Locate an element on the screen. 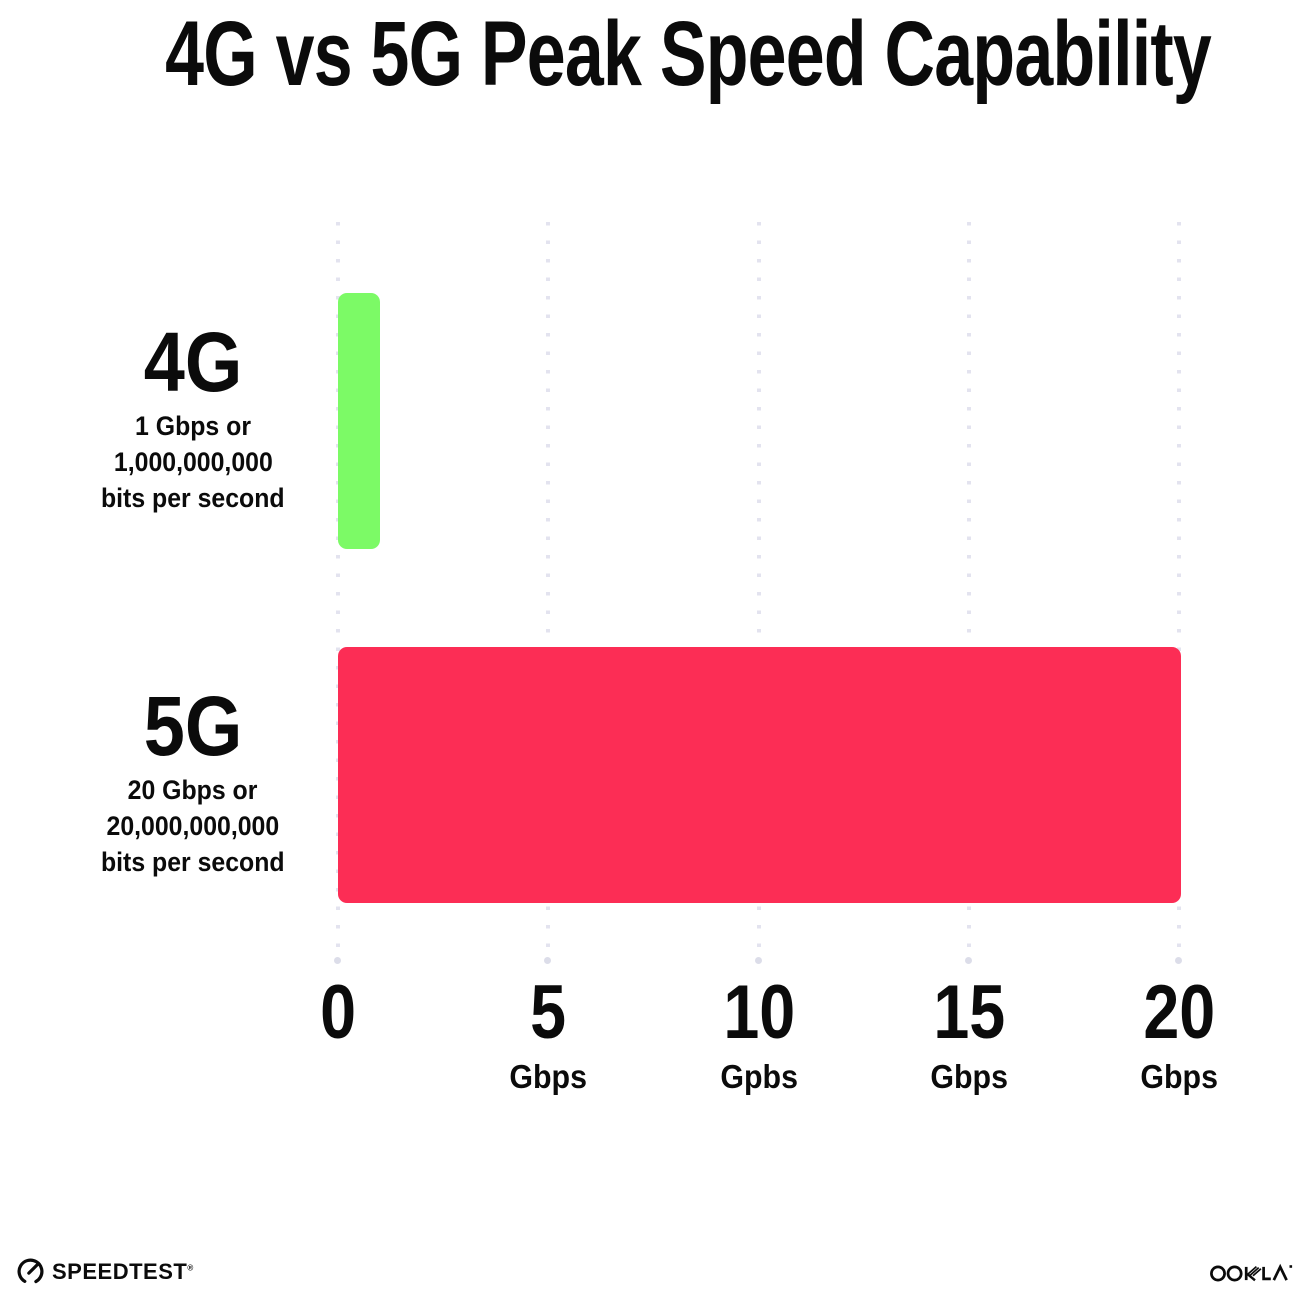  category-desc-line: 20 Gbps or is located at coordinates (193, 790).